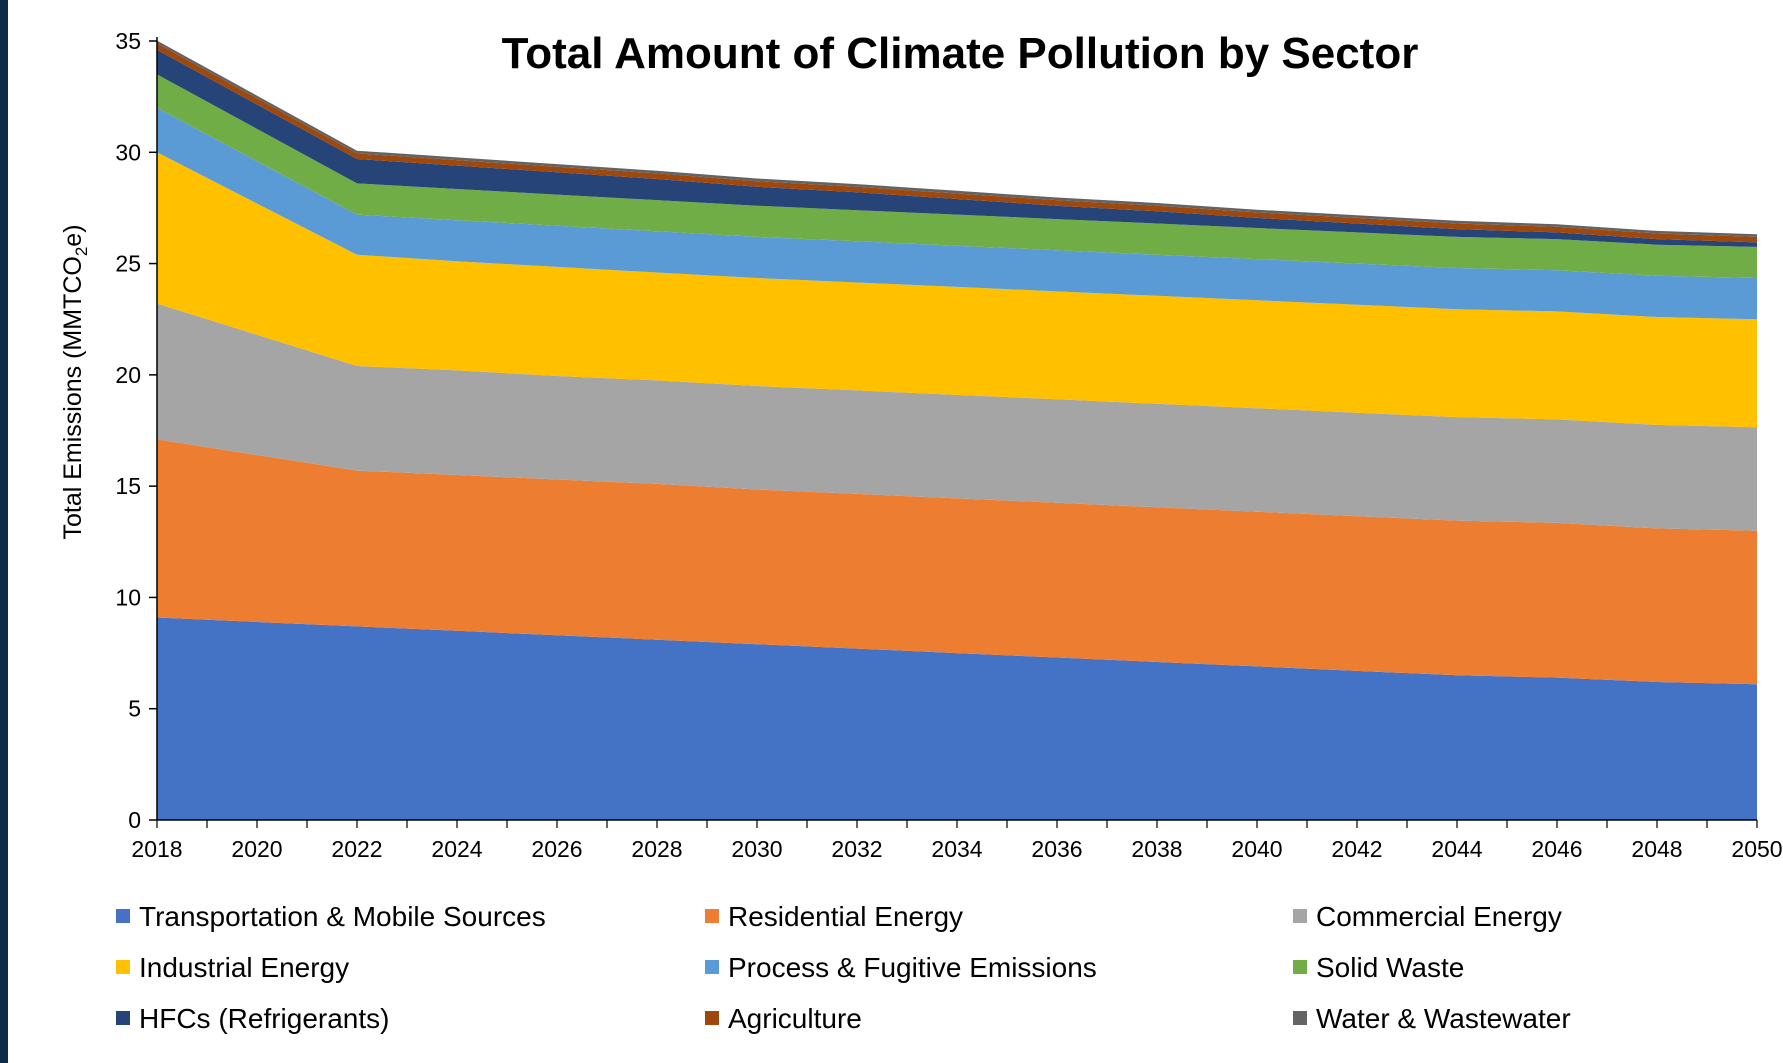  What do you see at coordinates (756, 849) in the screenshot?
I see `x-tick-label: 2030` at bounding box center [756, 849].